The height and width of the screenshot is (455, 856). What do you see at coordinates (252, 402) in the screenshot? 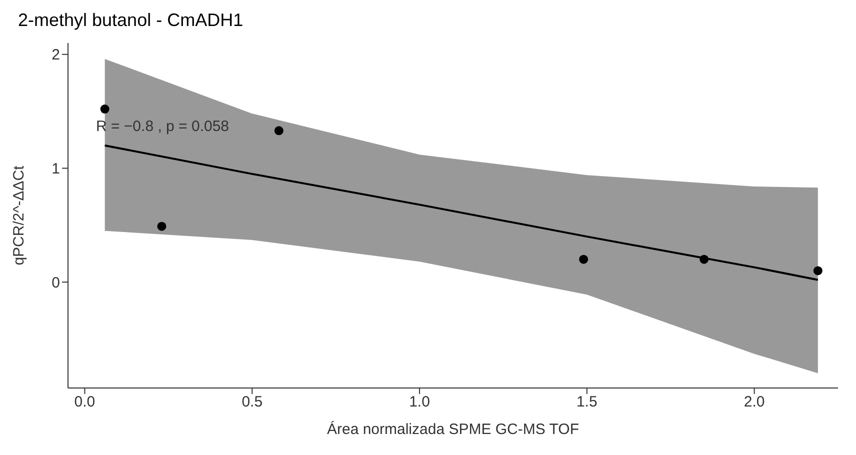
I see `x-tick-label: 0.5` at bounding box center [252, 402].